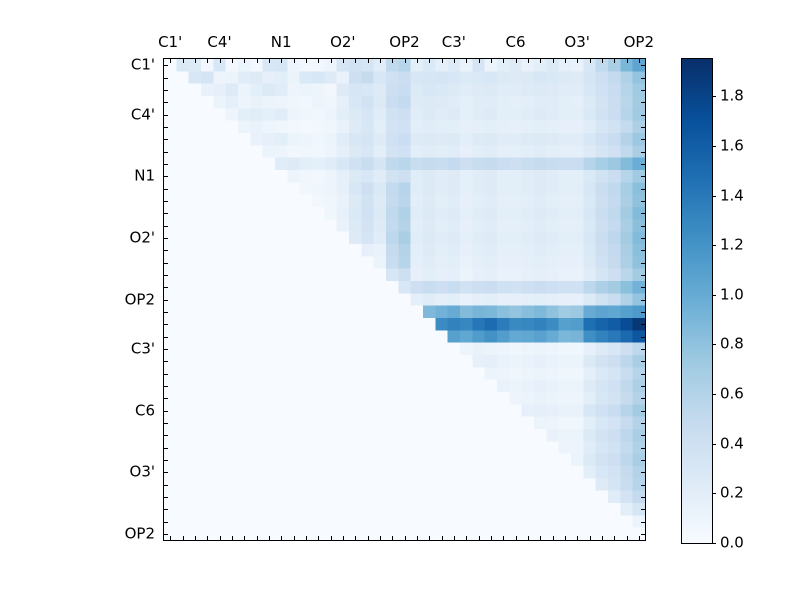 The height and width of the screenshot is (600, 800). What do you see at coordinates (343, 42) in the screenshot?
I see `x-tick-label: O2'` at bounding box center [343, 42].